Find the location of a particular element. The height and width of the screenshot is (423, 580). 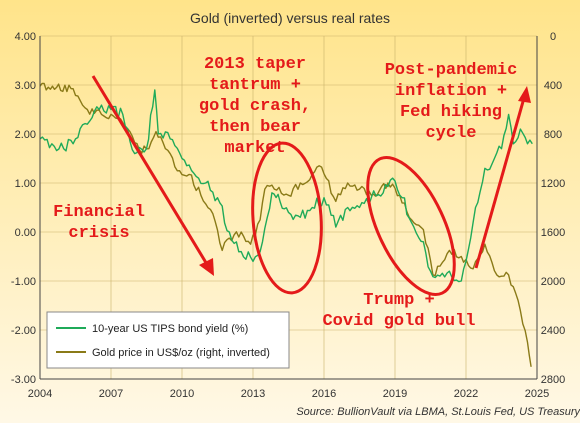

trump-covid-ellipse is located at coordinates (411, 226).